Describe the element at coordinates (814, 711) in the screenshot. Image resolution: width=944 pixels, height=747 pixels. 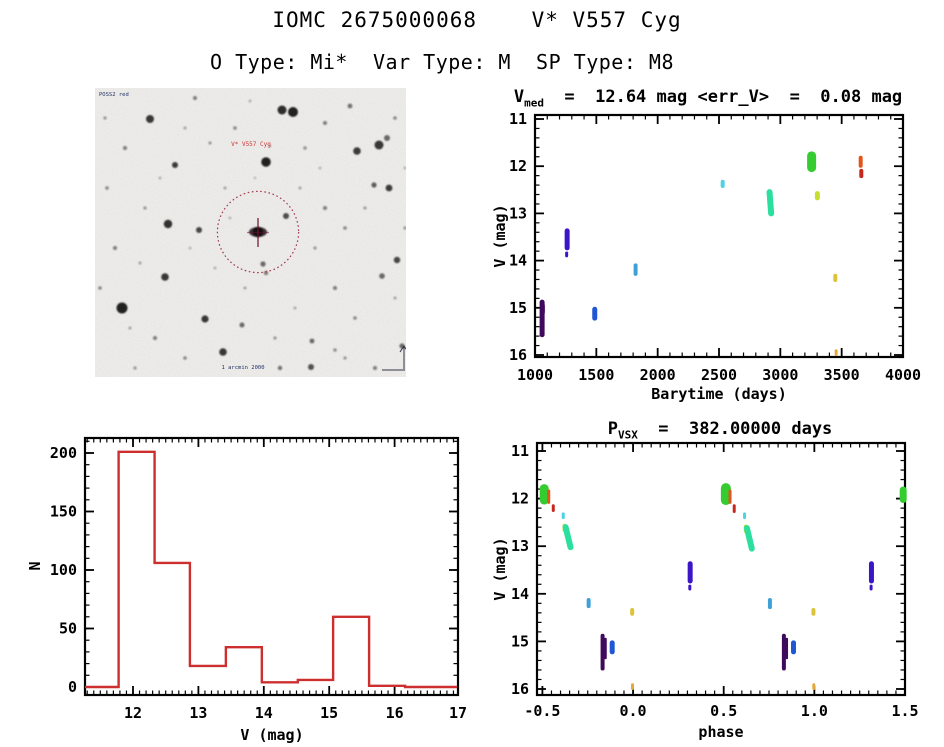
I see `tick-label: 1.0` at that location.